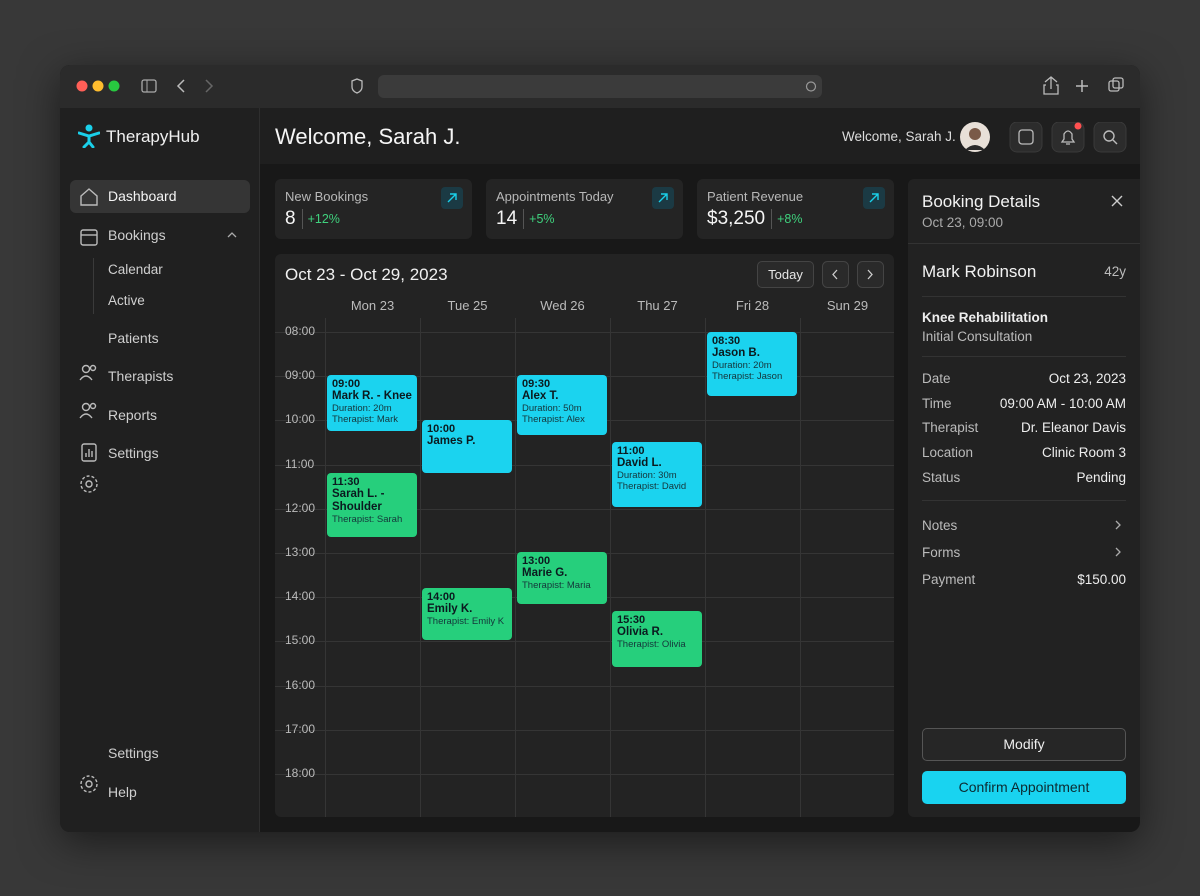 This screenshot has width=1200, height=896. What do you see at coordinates (940, 525) in the screenshot?
I see `notes-link: Notes` at bounding box center [940, 525].